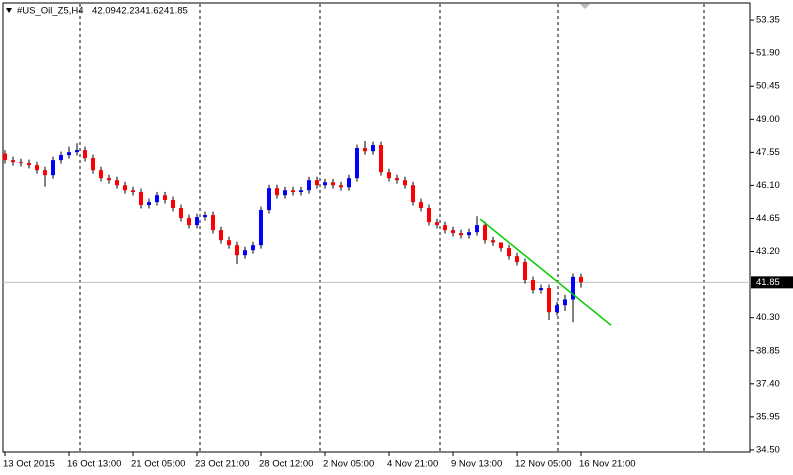 This screenshot has width=793, height=475. I want to click on y-tick-label: 35.95, so click(768, 416).